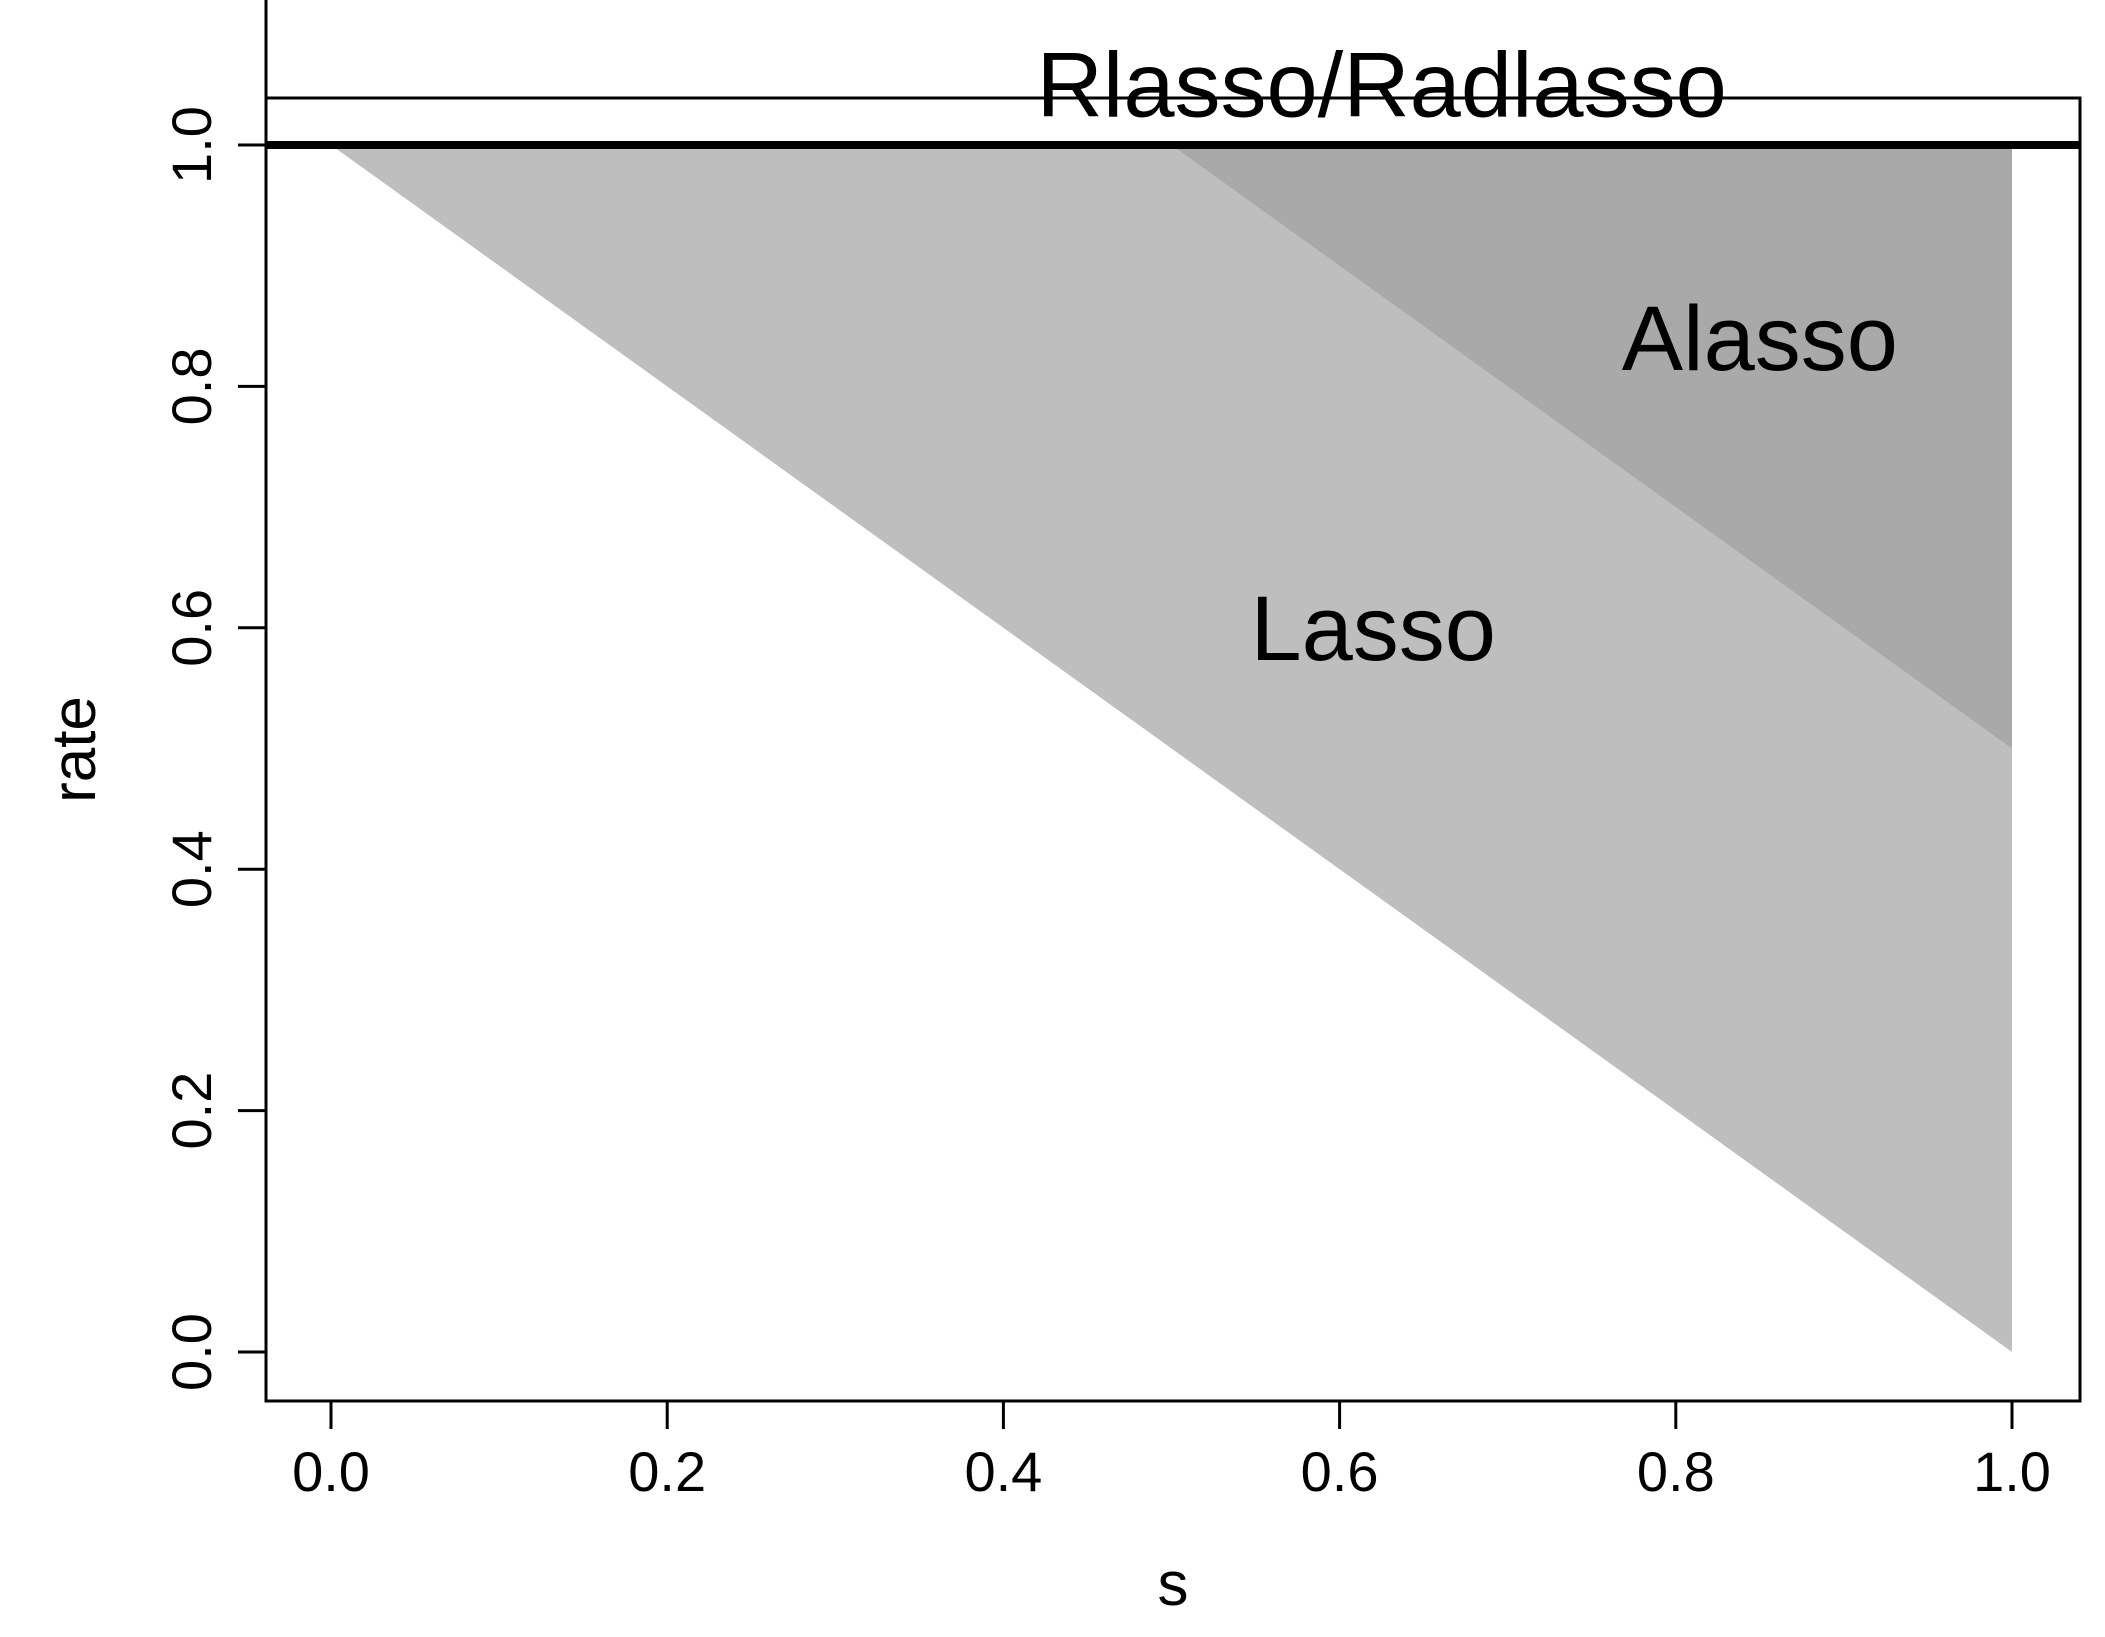 Image resolution: width=2105 pixels, height=1637 pixels. What do you see at coordinates (74, 749) in the screenshot?
I see `y-axis-title: rate` at bounding box center [74, 749].